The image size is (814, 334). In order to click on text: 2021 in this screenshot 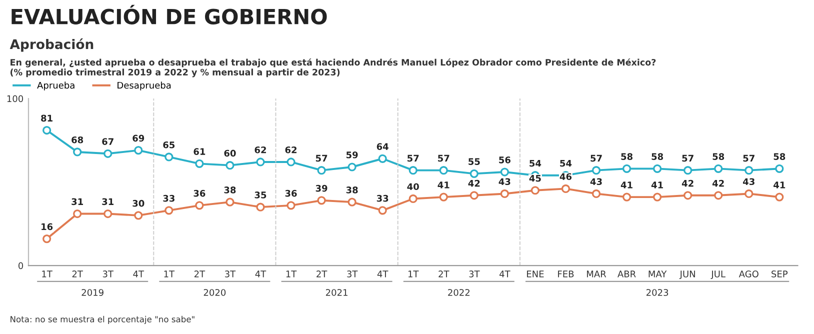, I will do `click(337, 292)`.